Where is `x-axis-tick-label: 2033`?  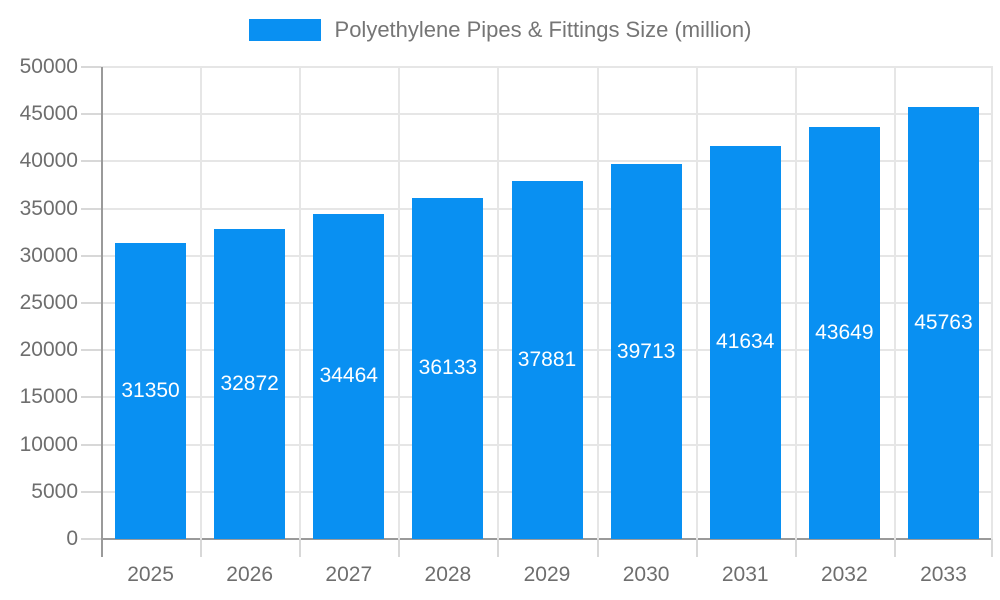
x-axis-tick-label: 2033 is located at coordinates (943, 574).